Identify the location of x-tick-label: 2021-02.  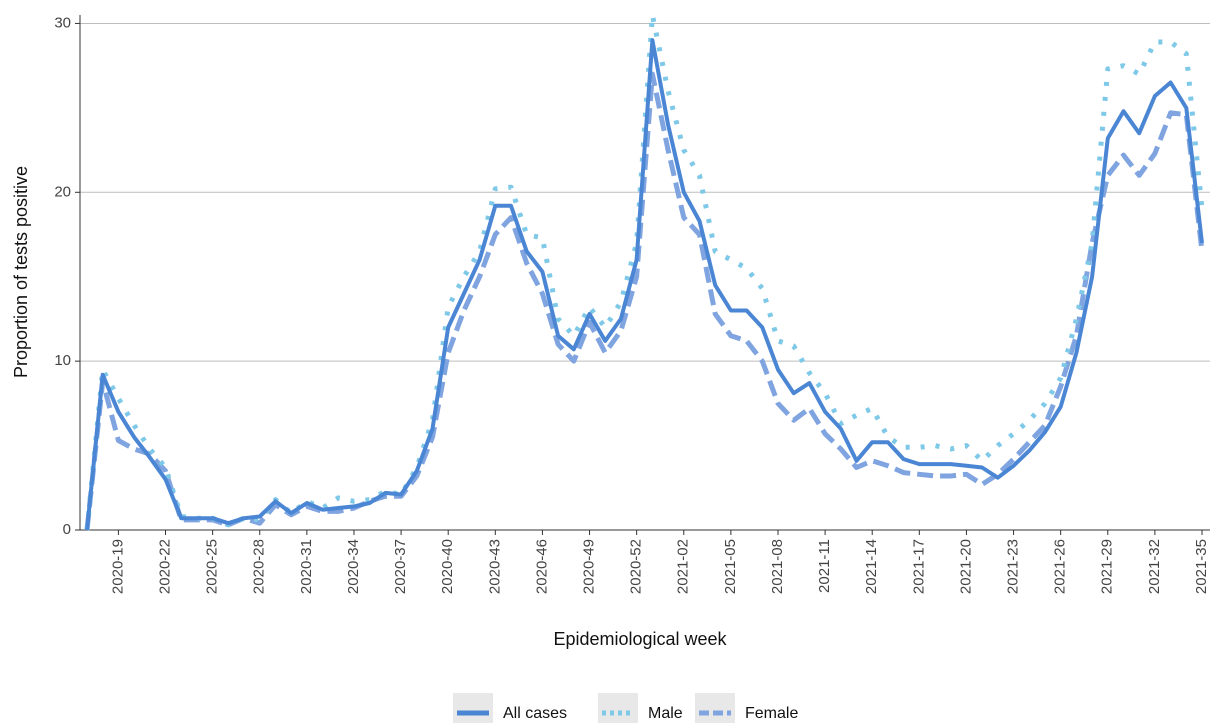
(683, 566).